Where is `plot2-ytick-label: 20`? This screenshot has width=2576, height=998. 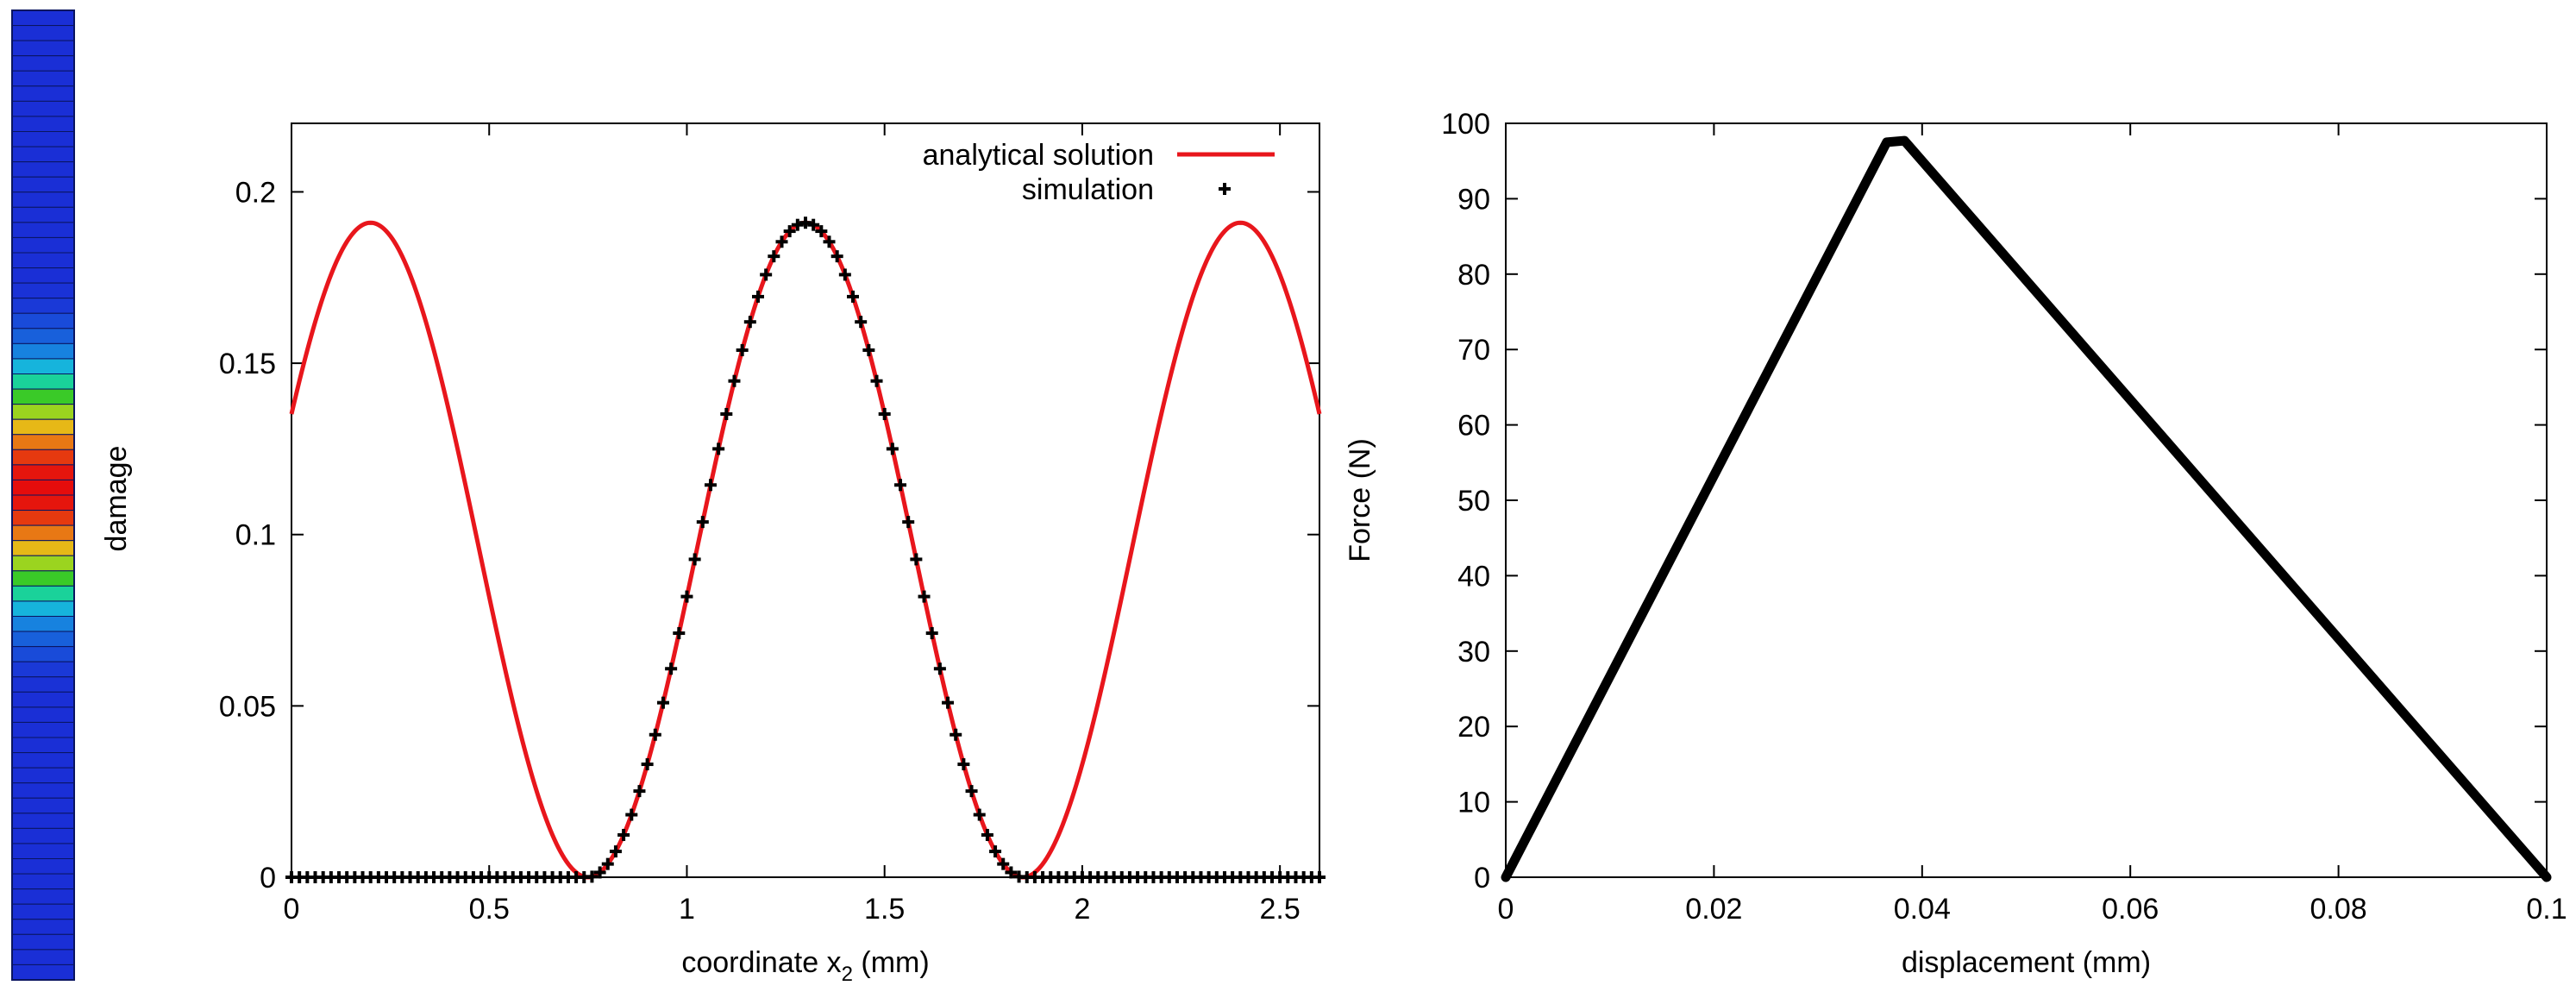
plot2-ytick-label: 20 is located at coordinates (1473, 727).